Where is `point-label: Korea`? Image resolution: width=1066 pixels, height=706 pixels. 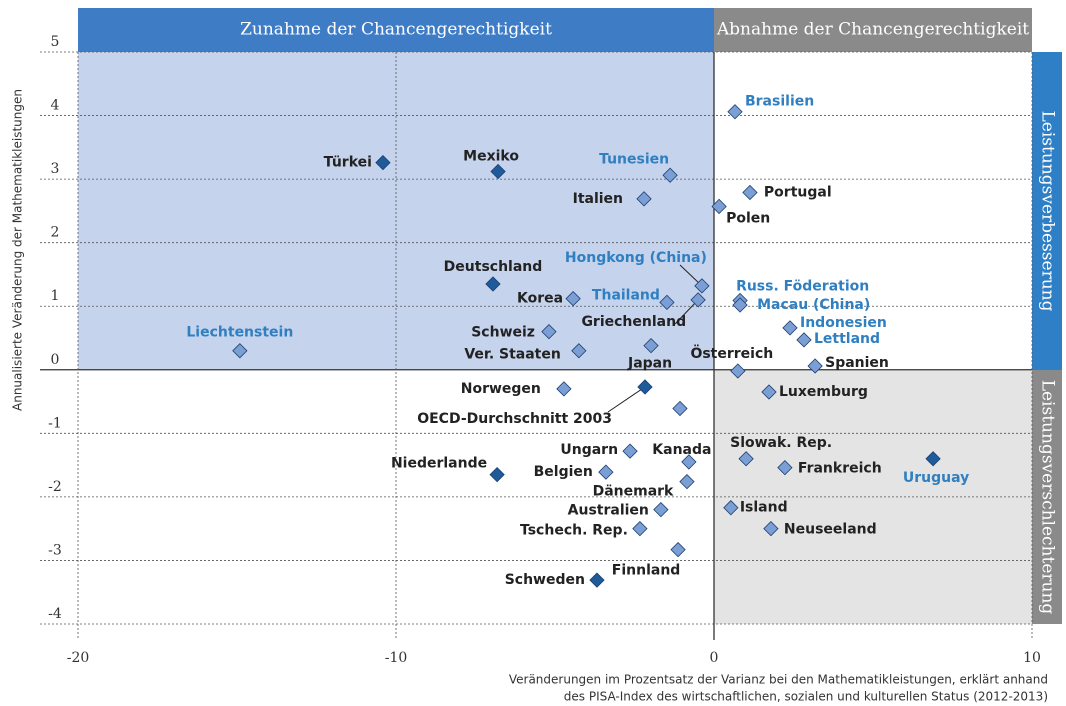
point-label: Korea is located at coordinates (540, 299).